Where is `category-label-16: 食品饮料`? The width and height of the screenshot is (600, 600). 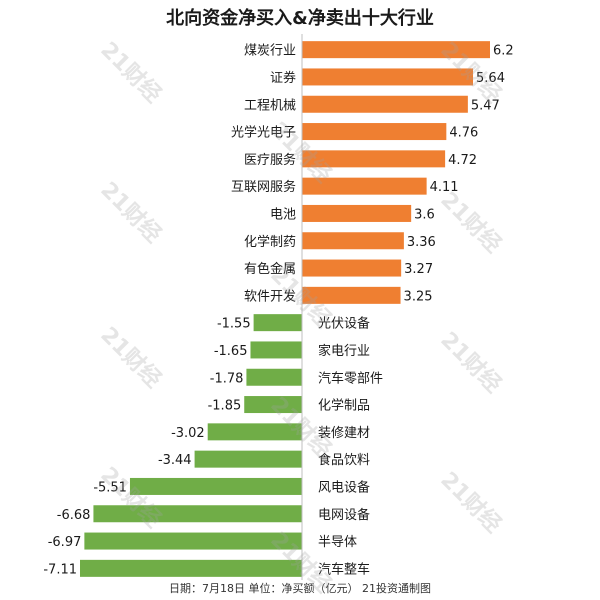 category-label-16: 食品饮料 is located at coordinates (344, 460).